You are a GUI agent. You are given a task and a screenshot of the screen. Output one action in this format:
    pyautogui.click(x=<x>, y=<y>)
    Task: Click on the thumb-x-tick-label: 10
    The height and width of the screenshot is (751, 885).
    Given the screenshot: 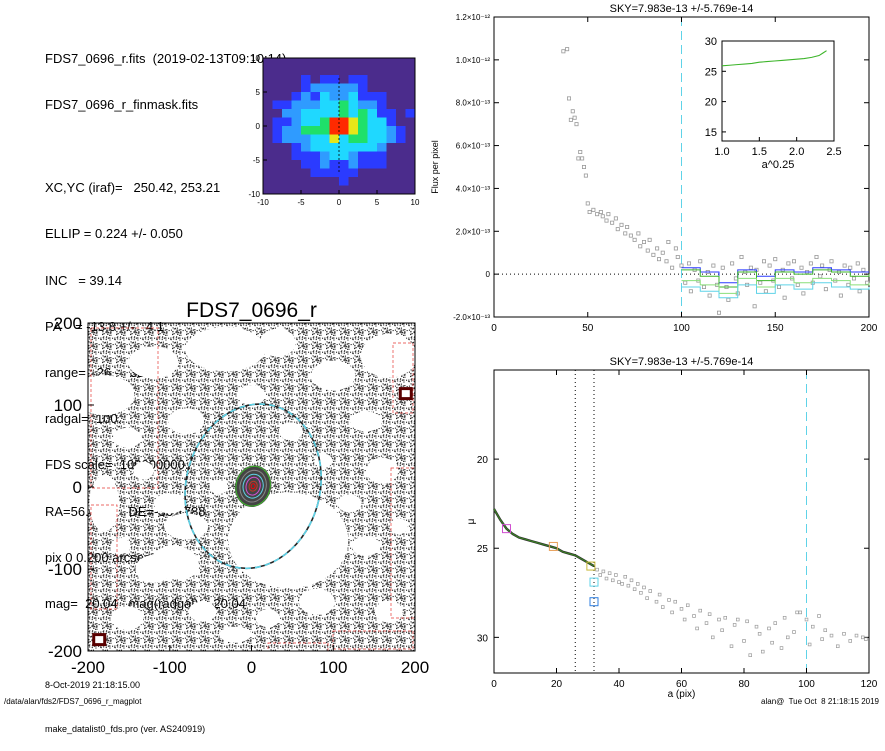 What is the action you would take?
    pyautogui.click(x=415, y=202)
    